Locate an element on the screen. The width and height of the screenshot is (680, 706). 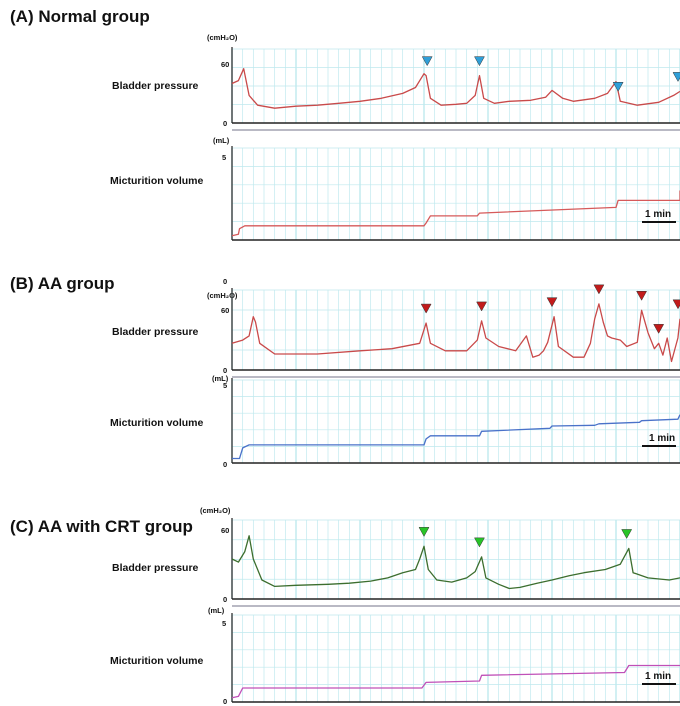
panel-b-volume-plot is located at coordinates (455, 421).